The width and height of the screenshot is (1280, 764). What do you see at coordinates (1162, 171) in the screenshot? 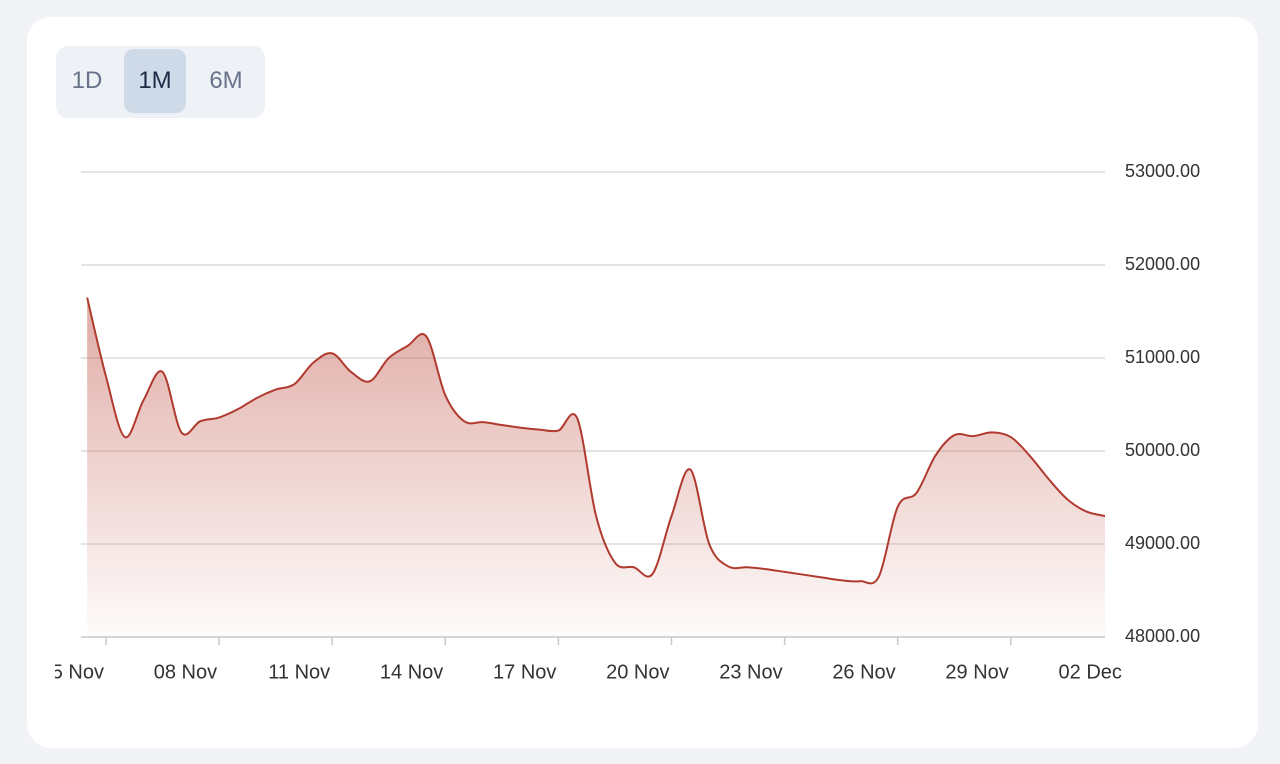
I see `y-tick-label: 53000.00` at bounding box center [1162, 171].